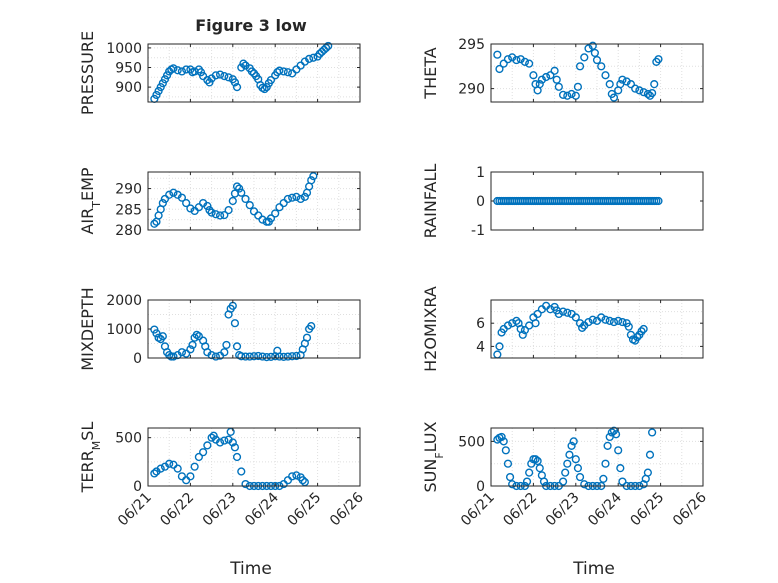  Describe the element at coordinates (430, 73) in the screenshot. I see `y-axis-label: THETA` at that location.